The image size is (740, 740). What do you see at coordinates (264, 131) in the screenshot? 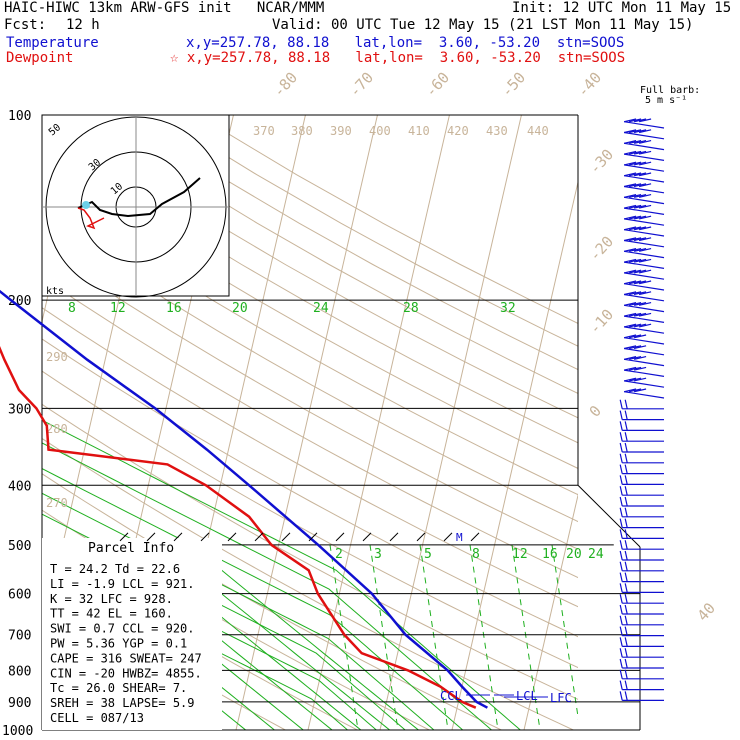
I see `theta-label: 370` at bounding box center [264, 131].